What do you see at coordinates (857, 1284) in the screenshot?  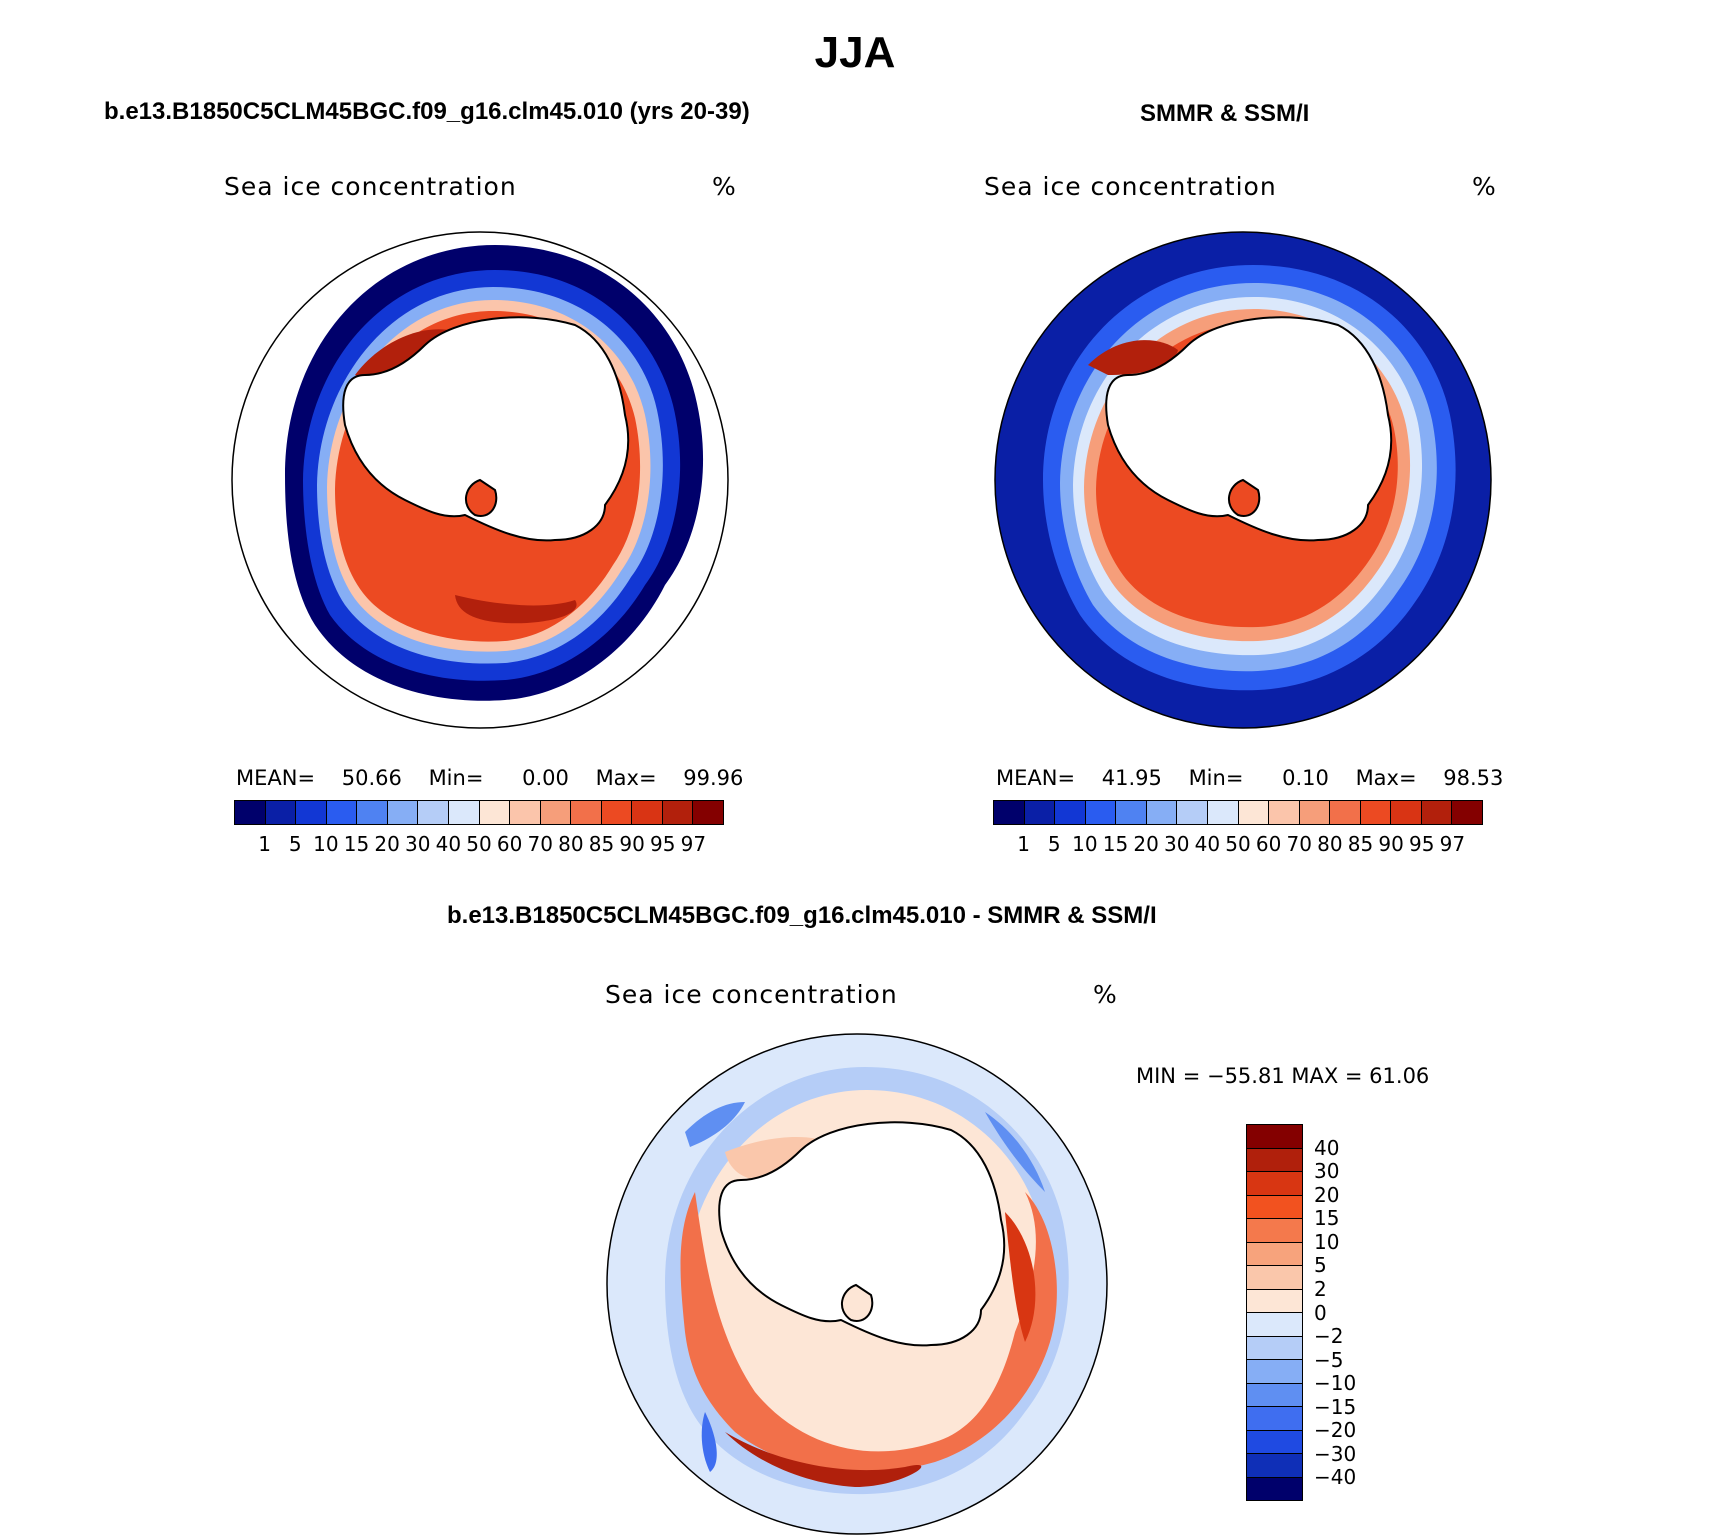 I see `diff-polar-map` at bounding box center [857, 1284].